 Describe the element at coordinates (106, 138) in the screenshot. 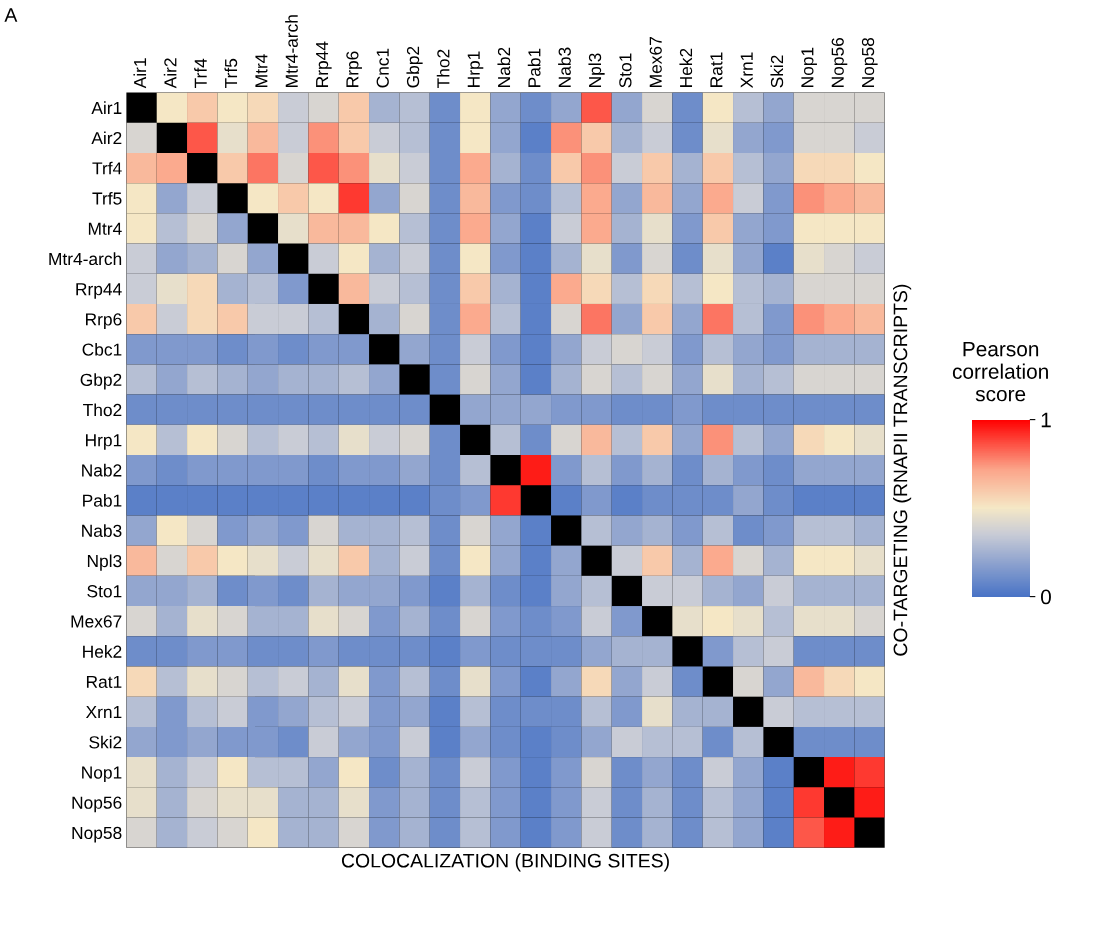

I see `y-tick-label: Air2` at that location.